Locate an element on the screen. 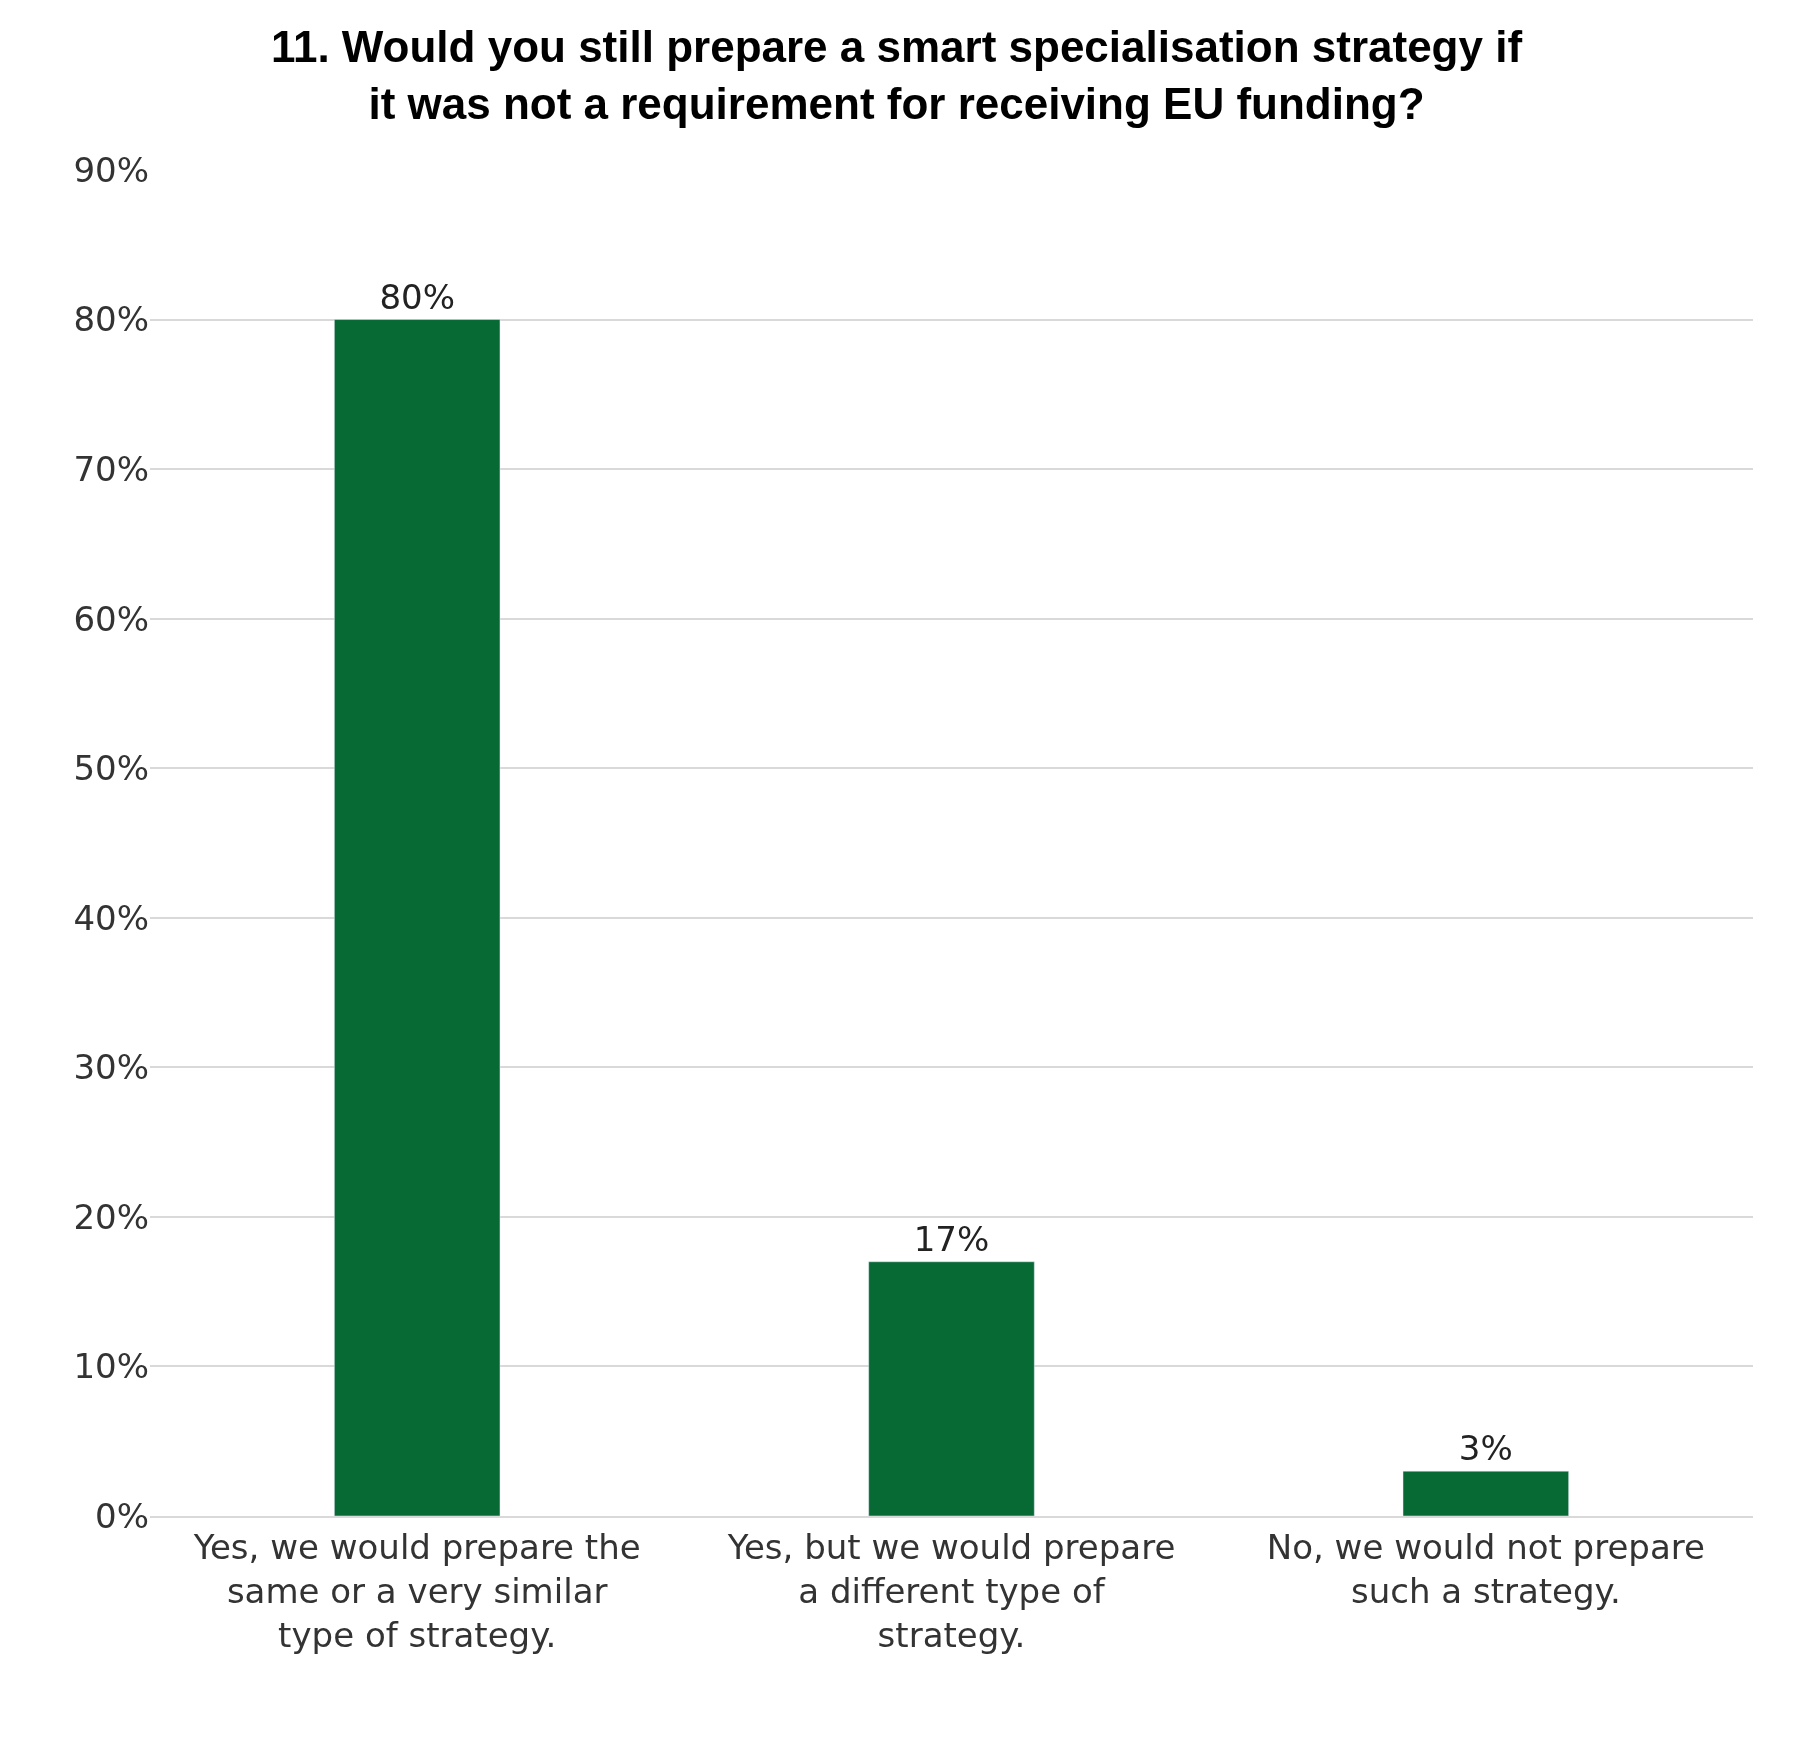 The width and height of the screenshot is (1793, 1746). x-tick-label: Yes, but we would prepare a different type of strategy. is located at coordinates (951, 1591).